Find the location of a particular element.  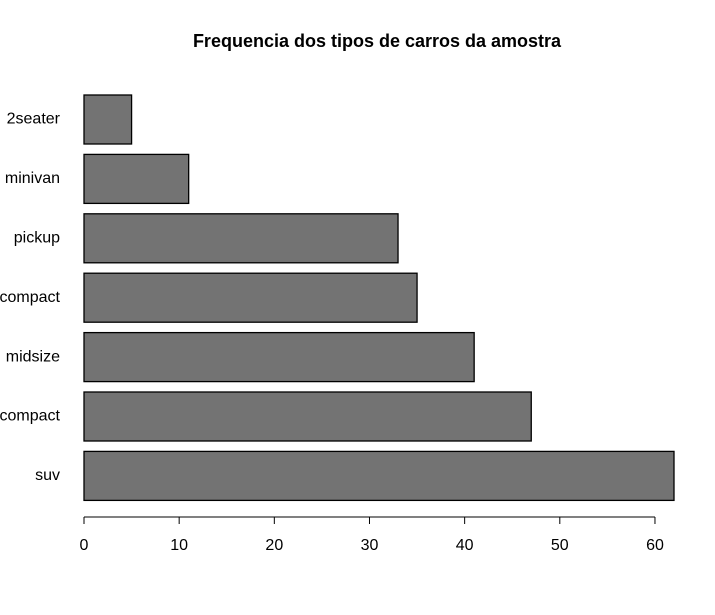

x-tick-label: 60 is located at coordinates (655, 545).